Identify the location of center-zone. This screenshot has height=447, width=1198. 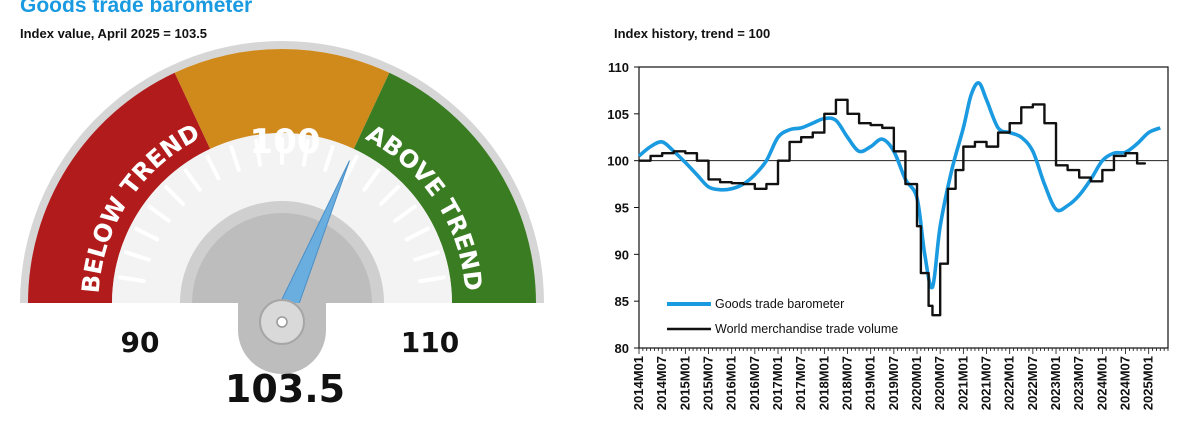
(282, 98).